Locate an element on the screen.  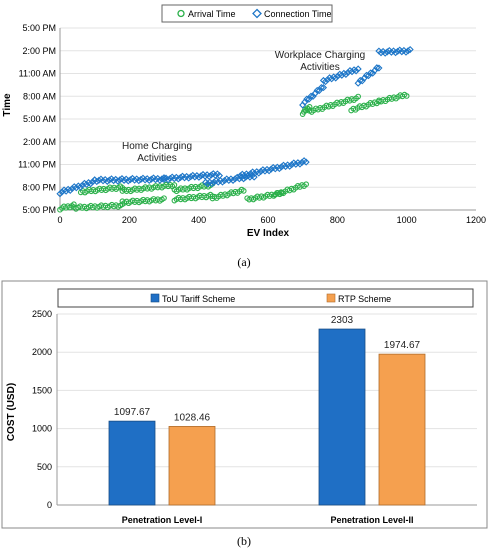
x-tick-label: 400 is located at coordinates (198, 220).